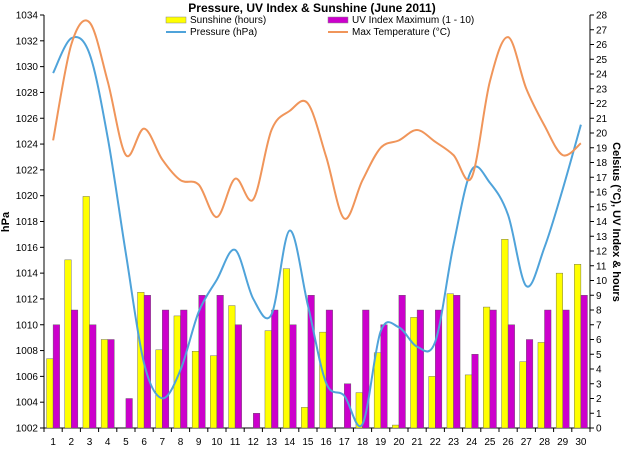 This screenshot has width=624, height=451. Describe the element at coordinates (599, 370) in the screenshot. I see `y-tick-label-right: 4` at that location.